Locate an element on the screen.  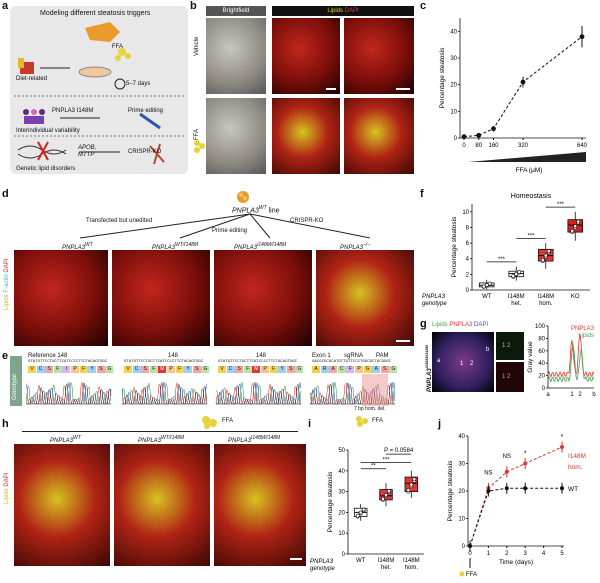
f-category-label: het. is located at coordinates (516, 304).